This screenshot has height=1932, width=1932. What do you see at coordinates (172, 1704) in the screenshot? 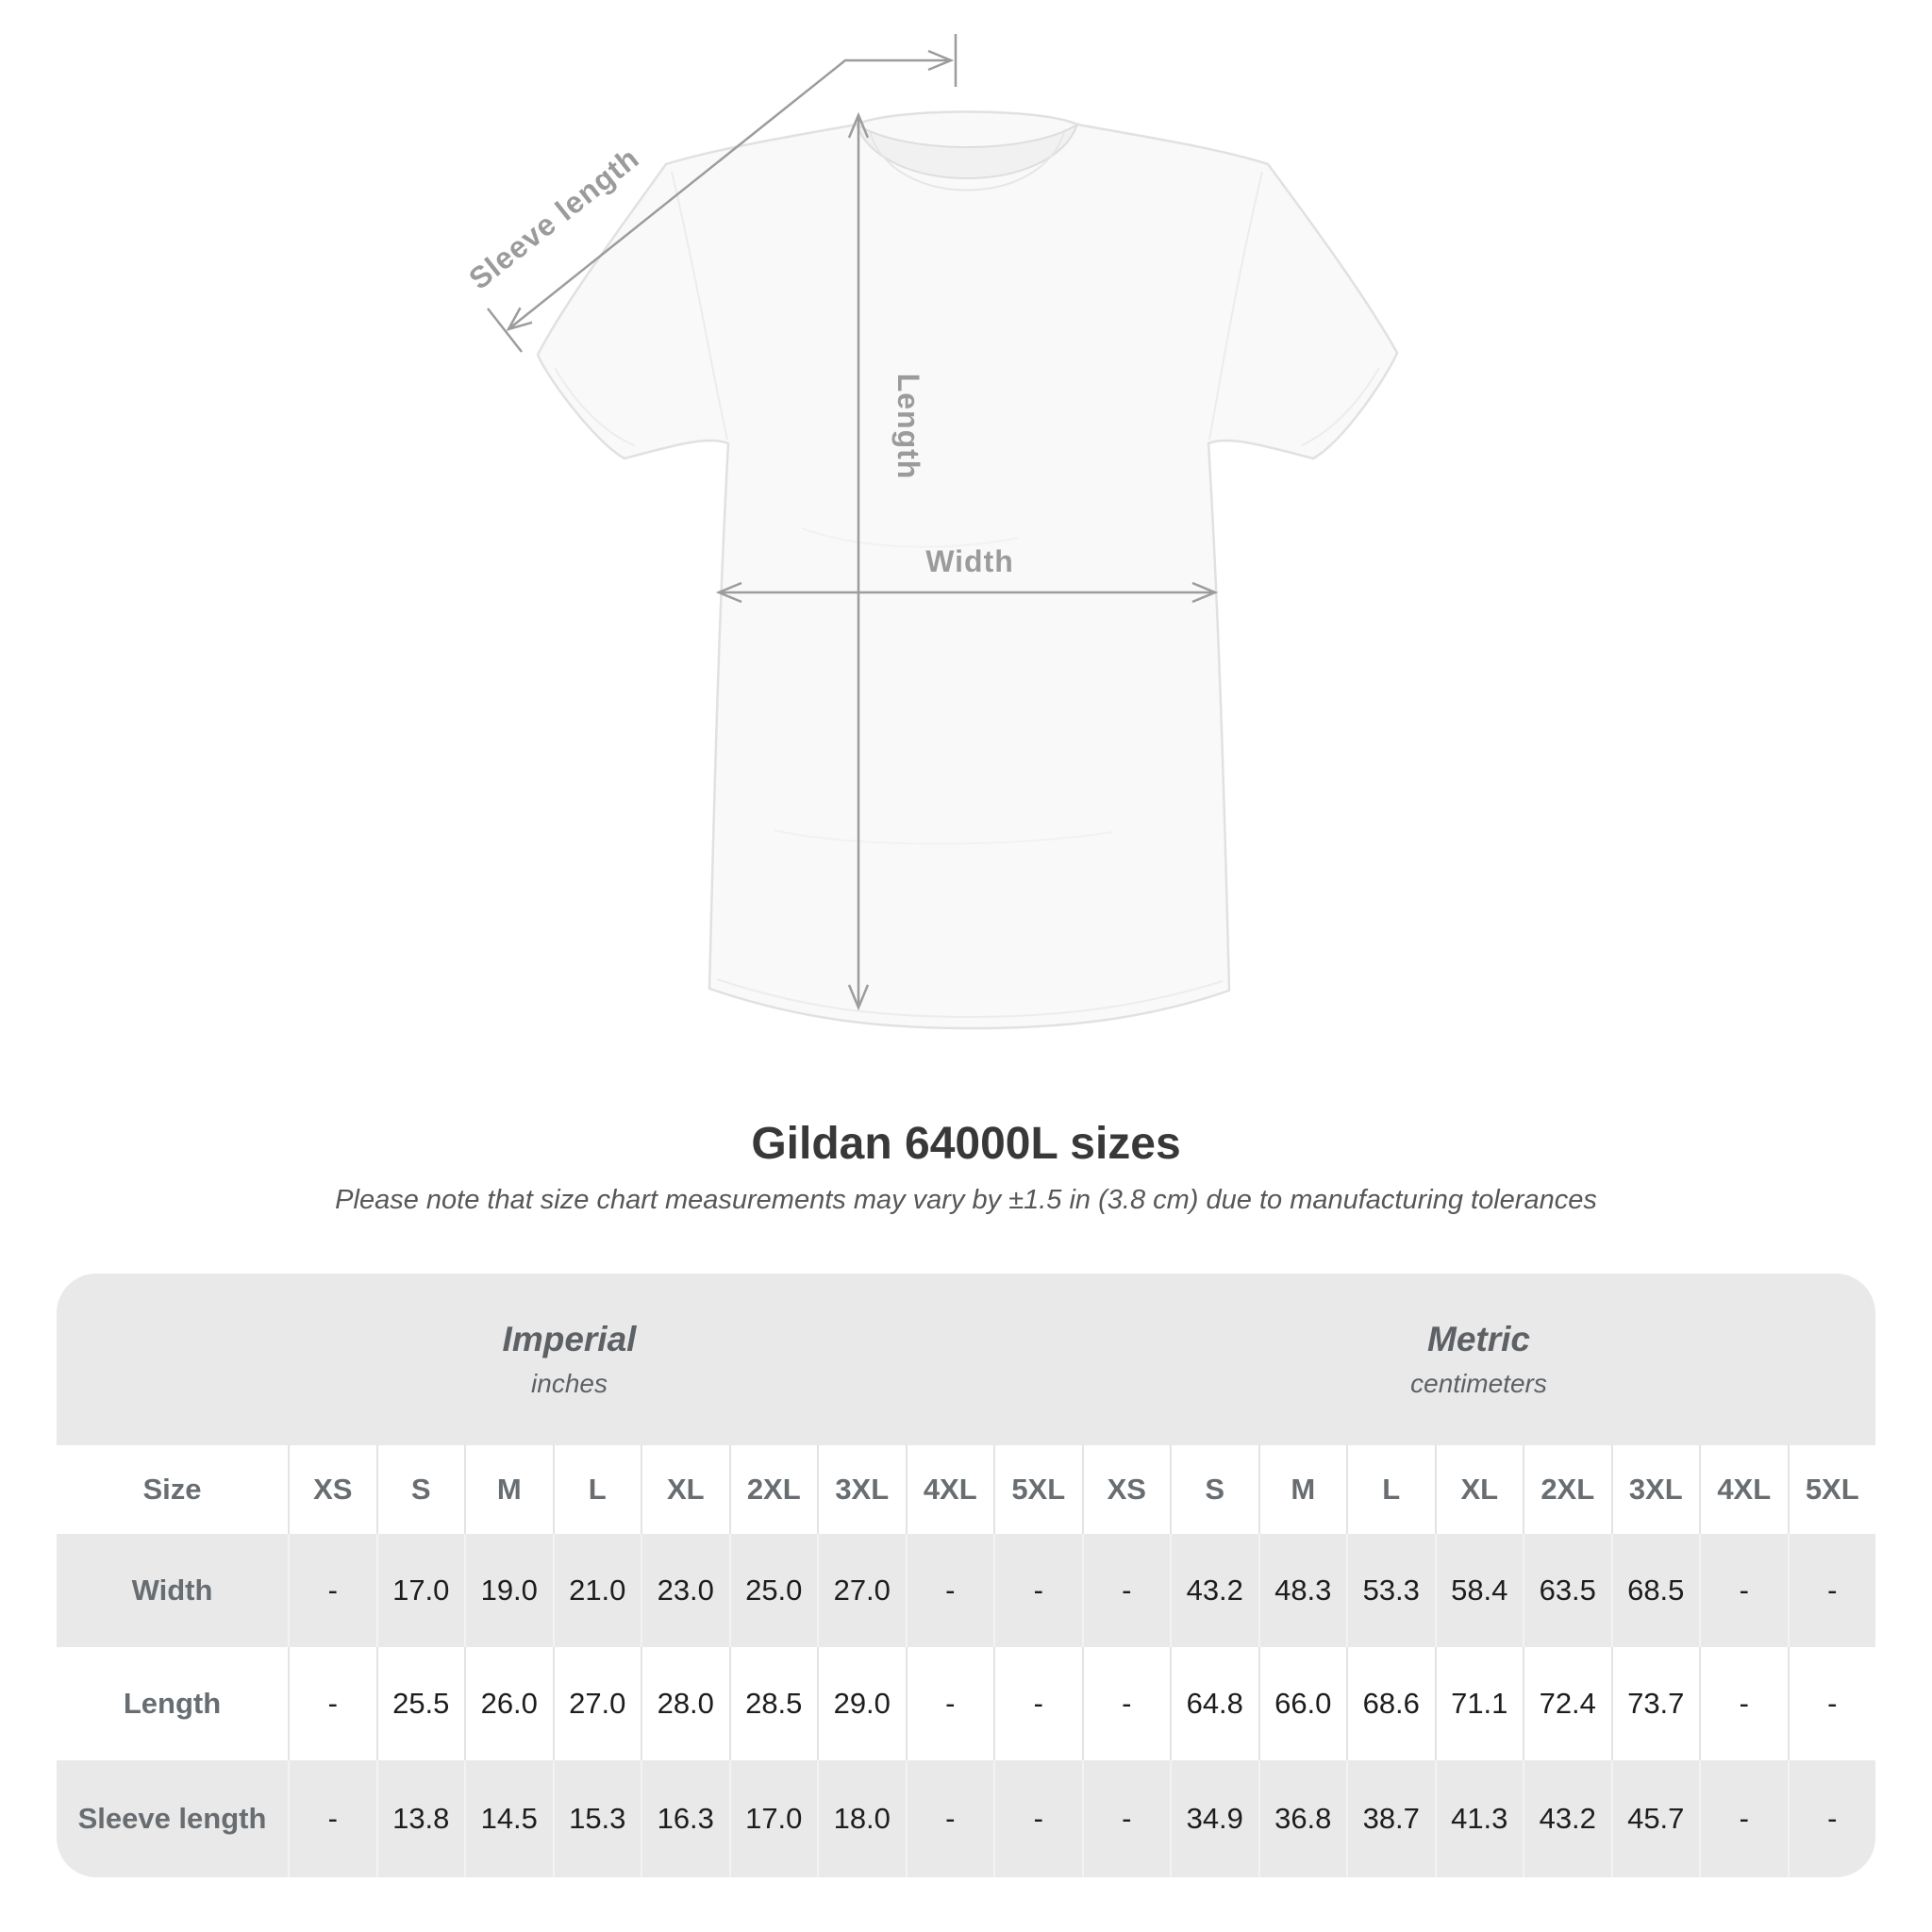
I see `row-header: Length` at bounding box center [172, 1704].